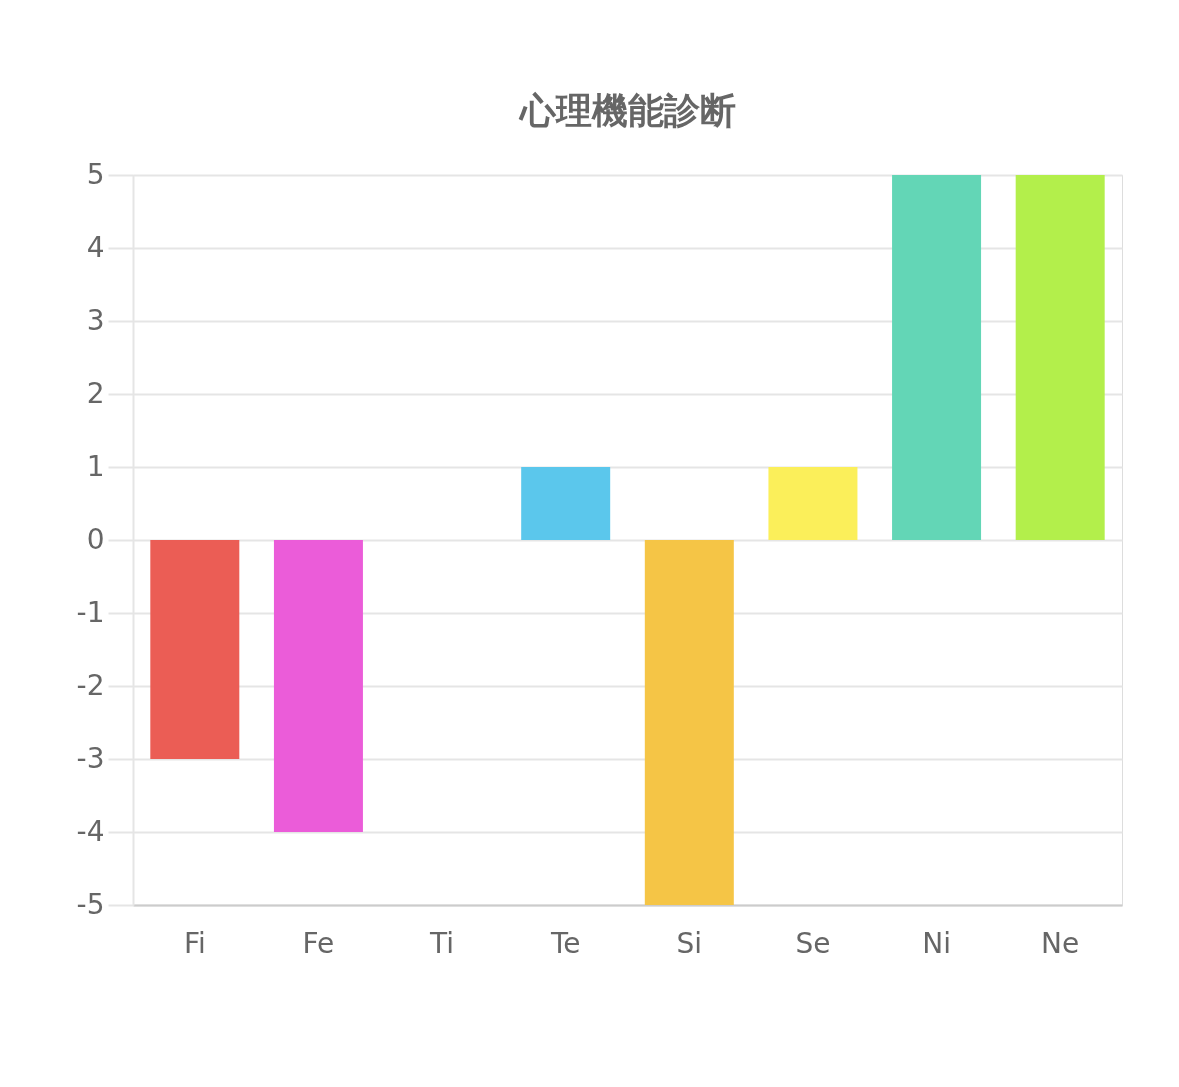  What do you see at coordinates (95, 466) in the screenshot?
I see `y-tick-label: 1` at bounding box center [95, 466].